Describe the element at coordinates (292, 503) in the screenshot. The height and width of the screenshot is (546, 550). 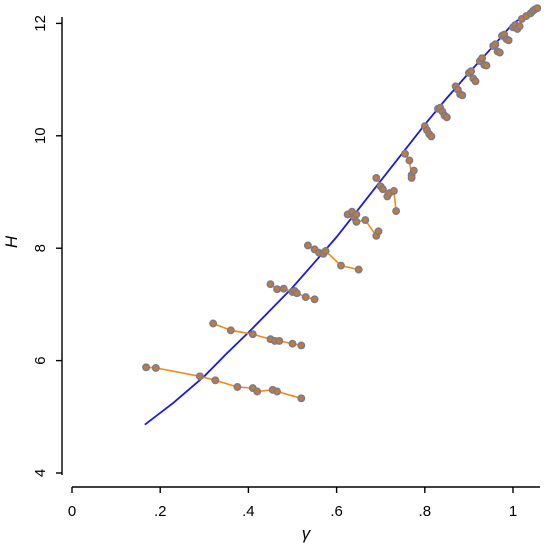
I see `x-ticks: 0 .2 .4 .6 .8 1` at that location.